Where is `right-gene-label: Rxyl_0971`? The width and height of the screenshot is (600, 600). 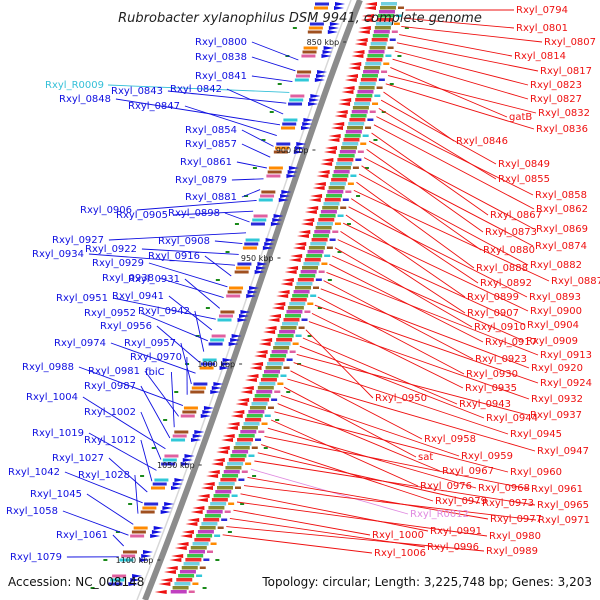
right-gene-label: Rxyl_0971 is located at coordinates (564, 520).